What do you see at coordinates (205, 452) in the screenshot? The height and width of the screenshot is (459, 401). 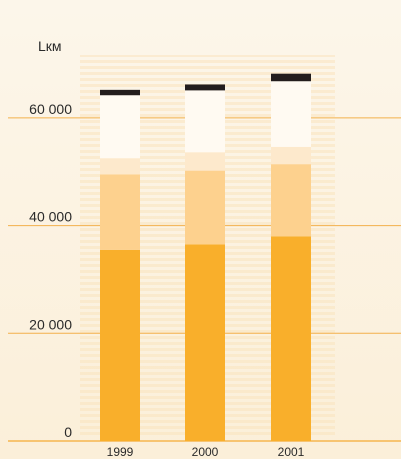 I see `x-category-label: 2000` at bounding box center [205, 452].